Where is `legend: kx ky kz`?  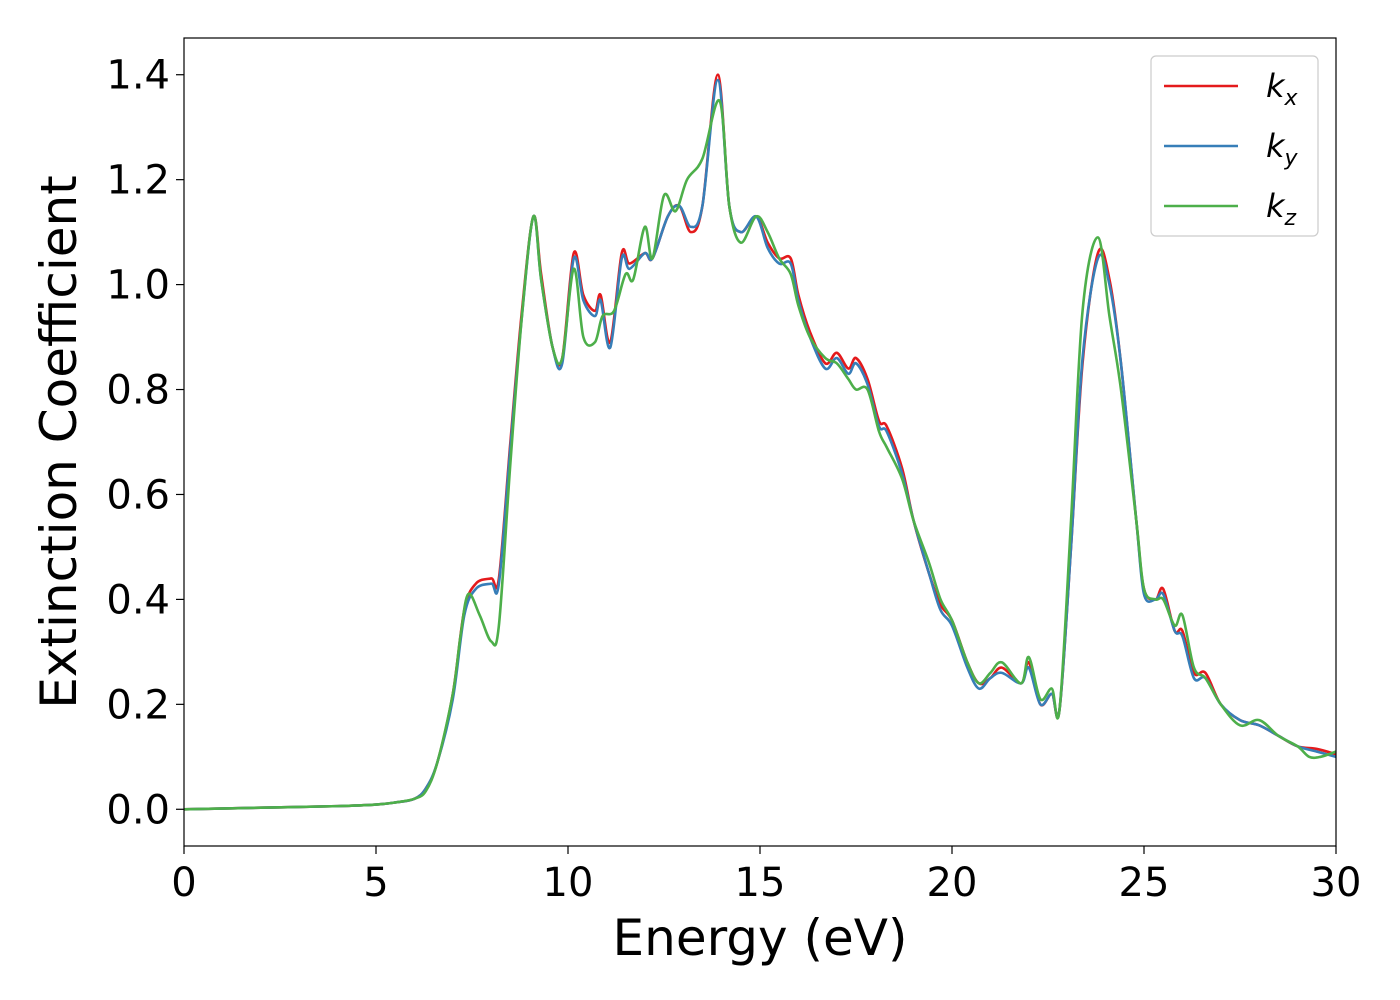 legend: kx ky kz is located at coordinates (1234, 146).